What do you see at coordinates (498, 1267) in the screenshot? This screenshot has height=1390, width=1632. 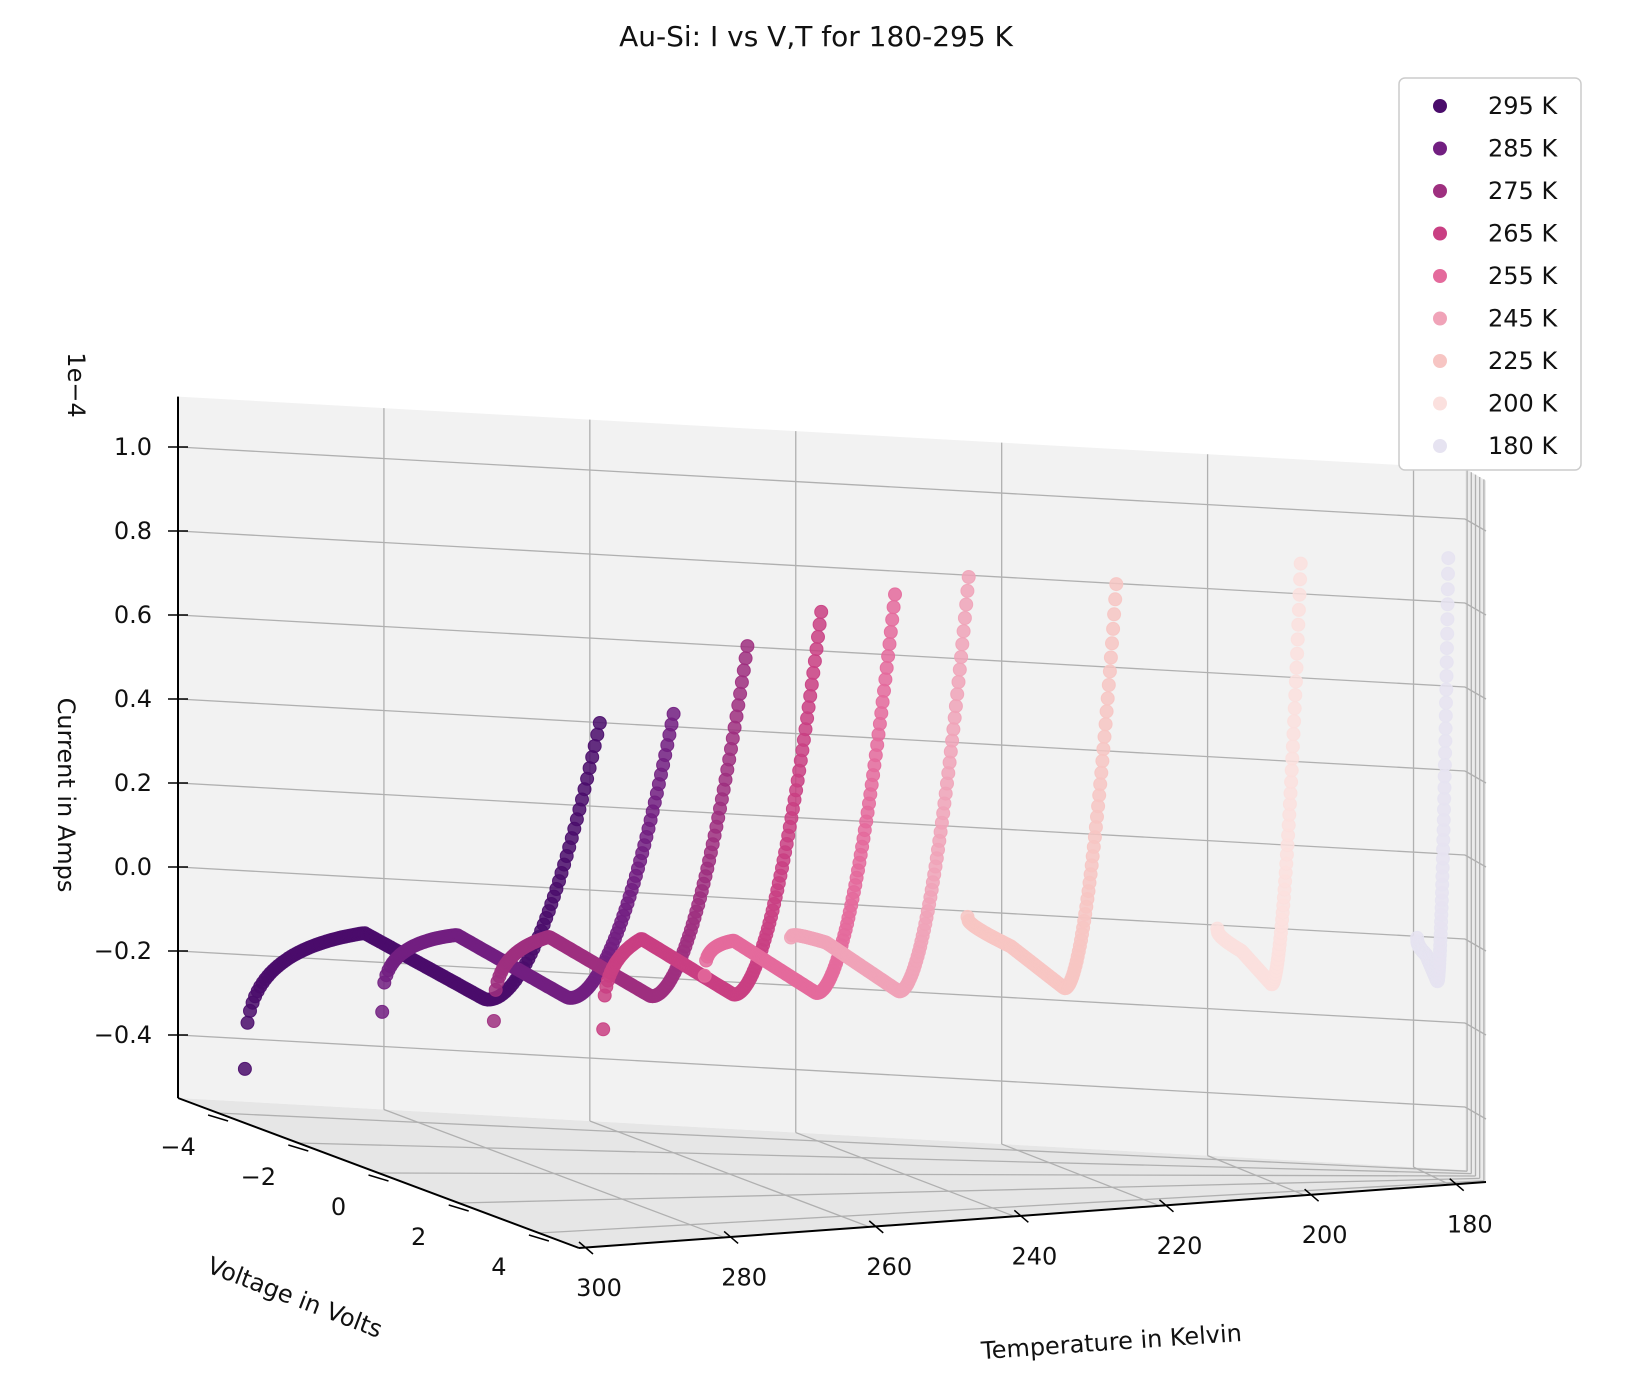 I see `x-tick-label: 4` at bounding box center [498, 1267].